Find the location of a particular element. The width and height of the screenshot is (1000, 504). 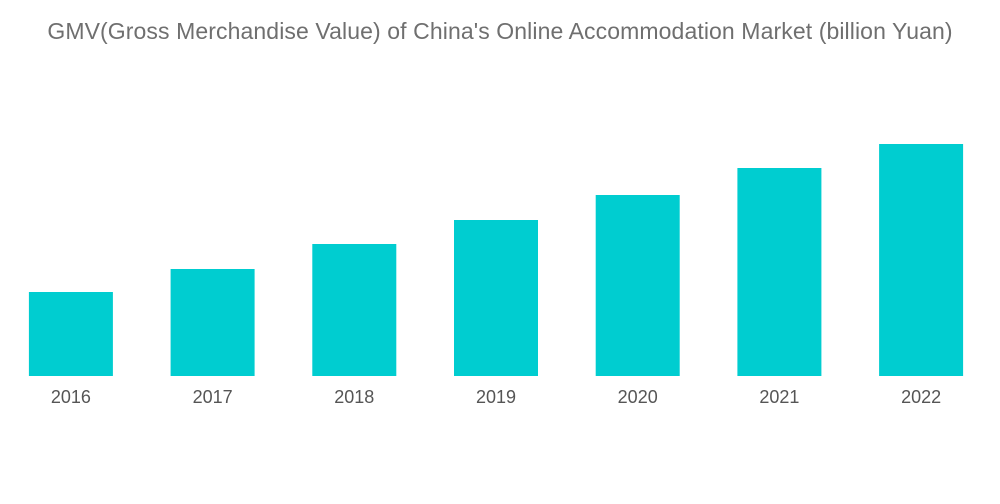

x-tick-label-2021: 2021 is located at coordinates (779, 397).